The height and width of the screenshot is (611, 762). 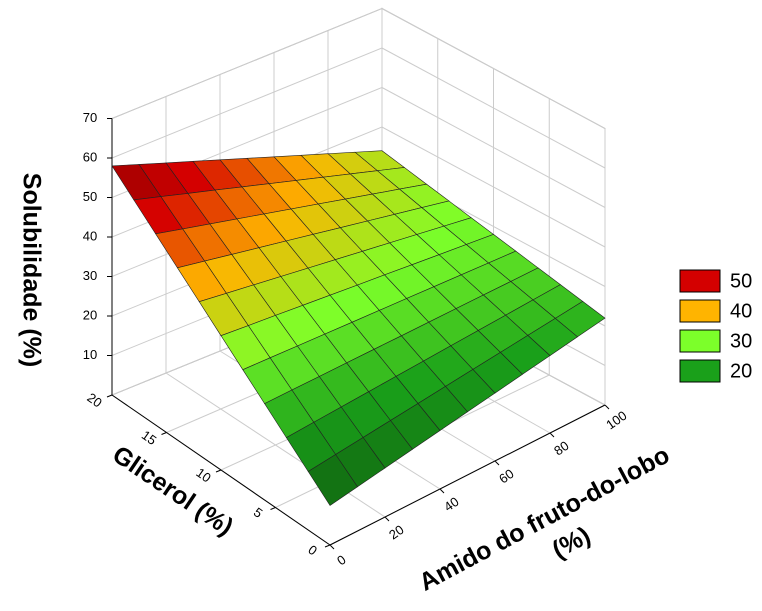 I want to click on z-tick-label: 50, so click(x=90, y=196).